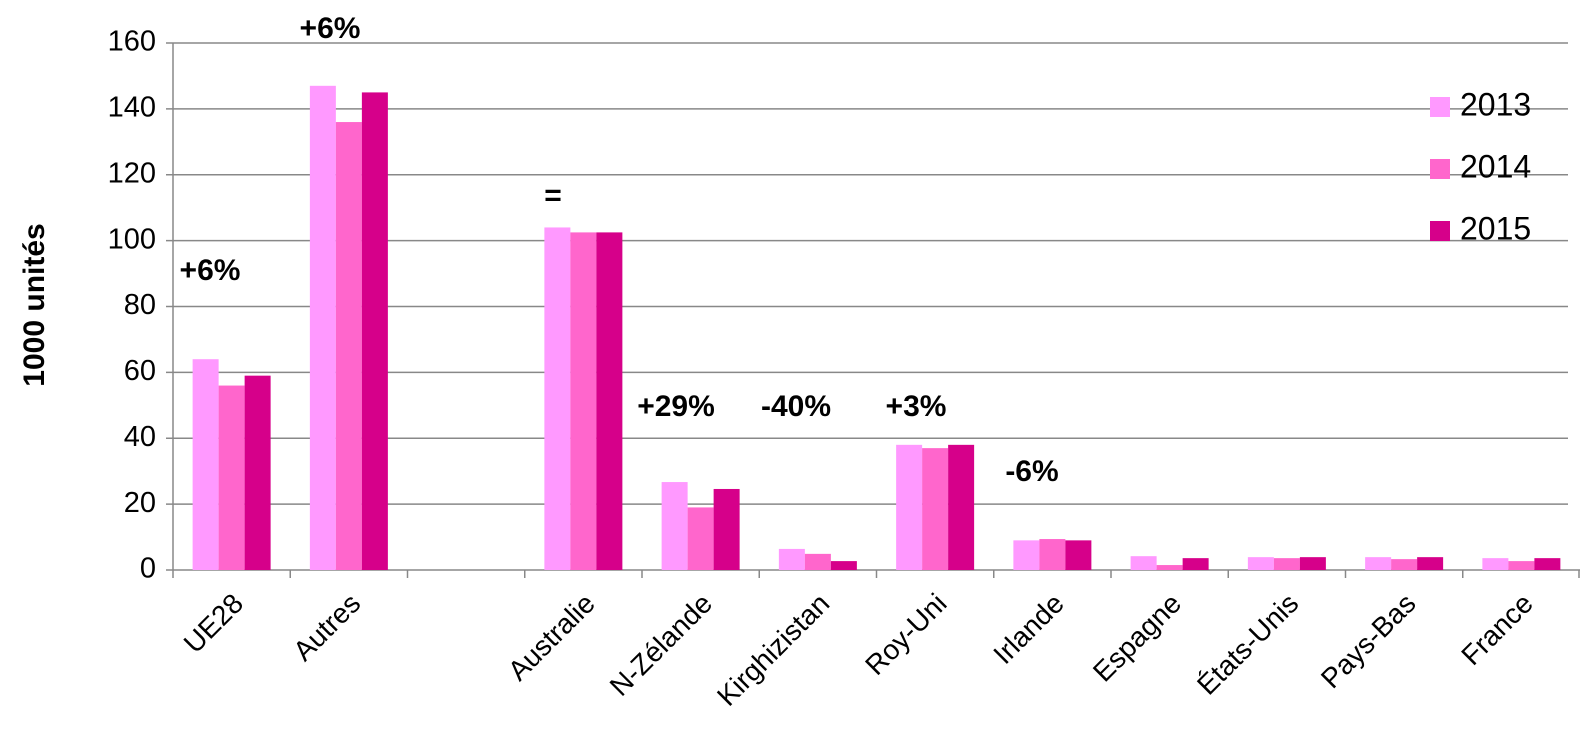  Describe the element at coordinates (213, 623) in the screenshot. I see `x-tick-label: UE28` at that location.